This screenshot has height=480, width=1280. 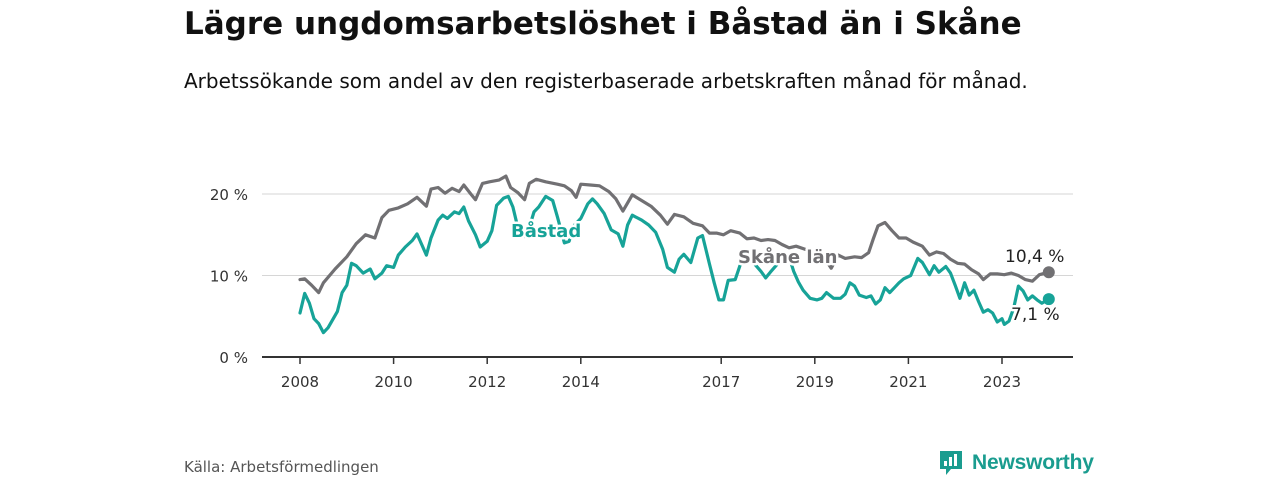 I want to click on series-line-skane, so click(x=674, y=234).